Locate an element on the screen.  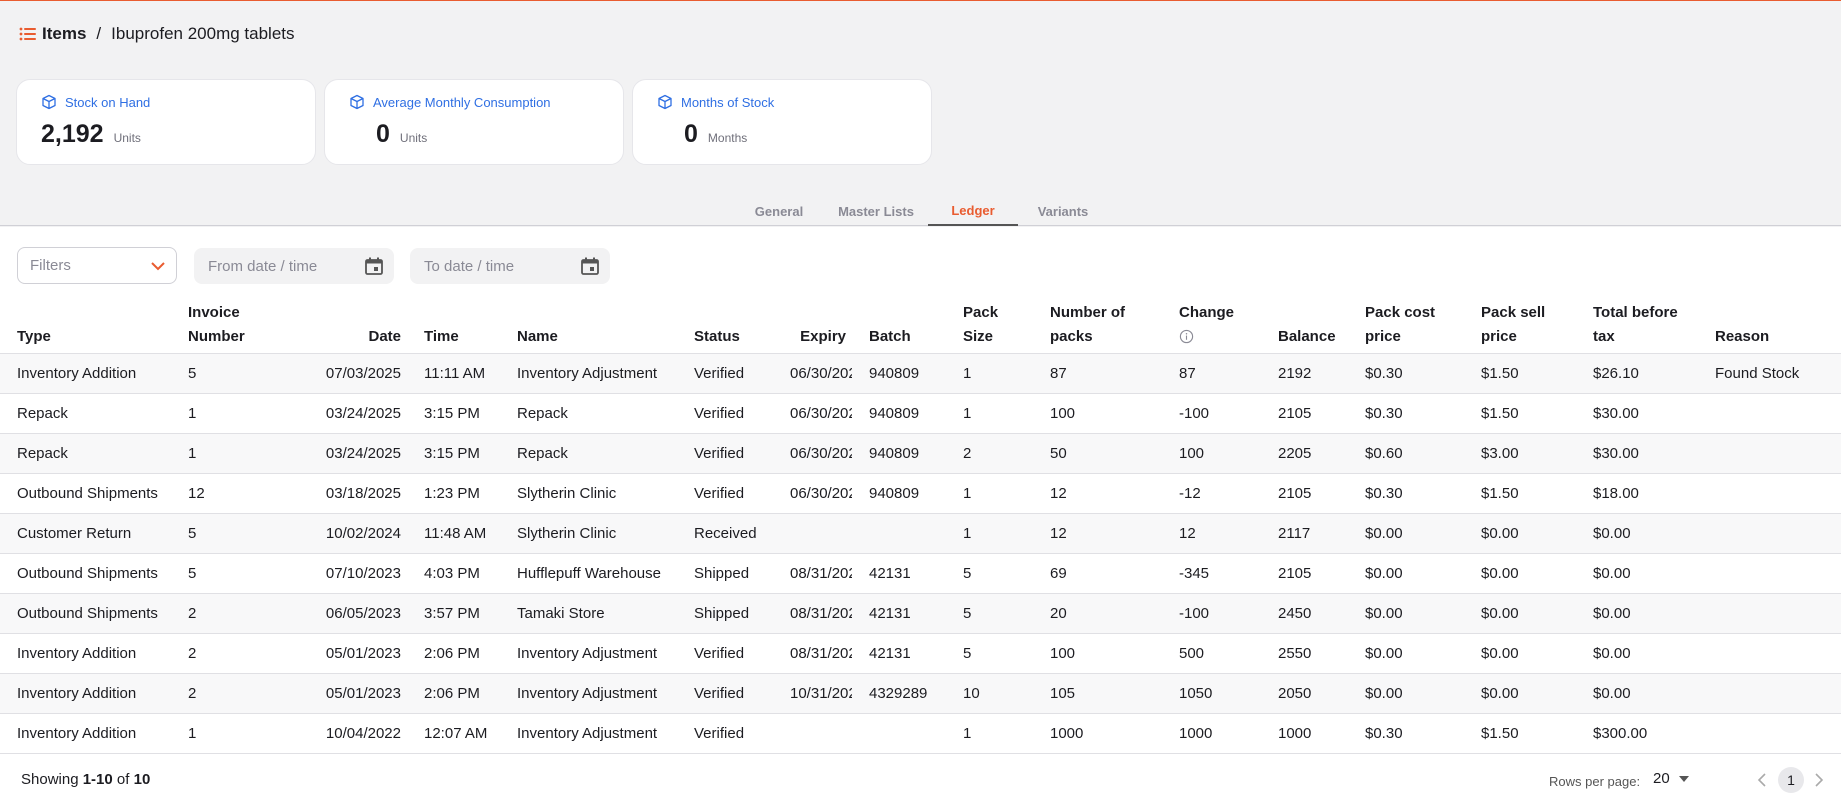
tab-variants: Variants is located at coordinates (1063, 211).